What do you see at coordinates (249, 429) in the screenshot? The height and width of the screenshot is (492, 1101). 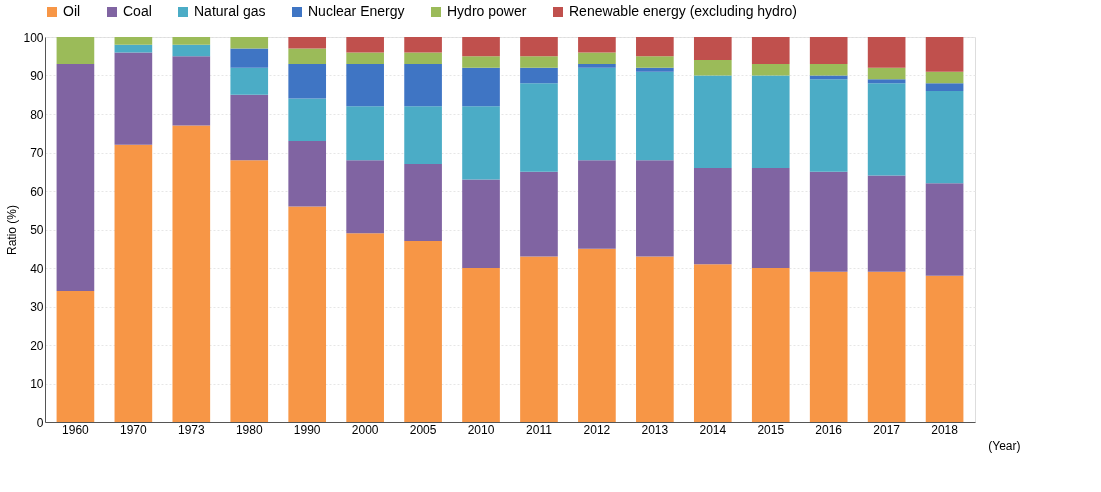 I see `x-tick-label: 1980` at bounding box center [249, 429].